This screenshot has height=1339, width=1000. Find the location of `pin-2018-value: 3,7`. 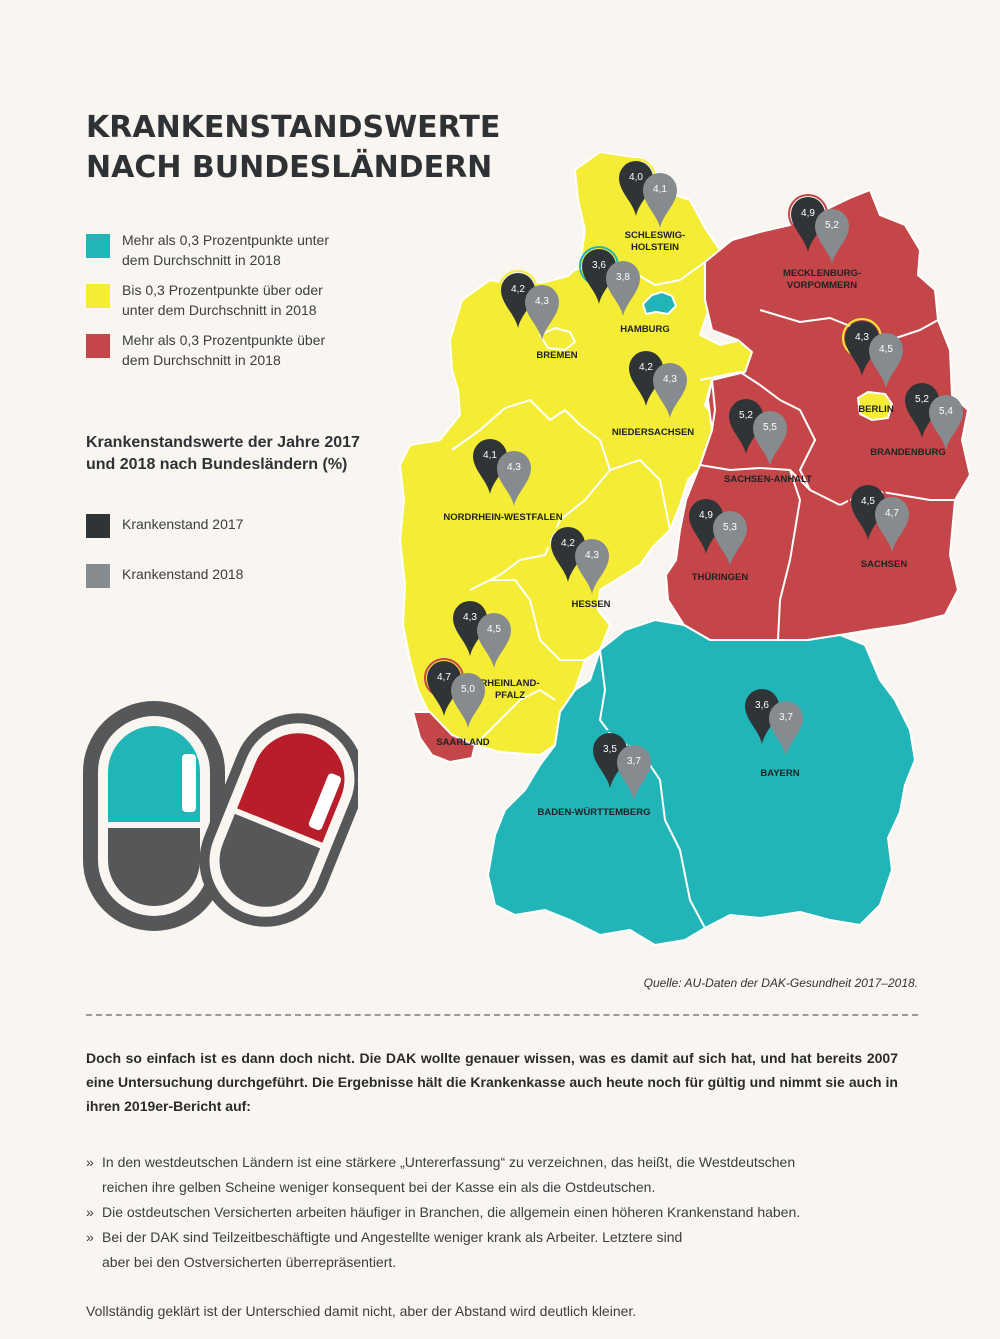

pin-2018-value: 3,7 is located at coordinates (786, 717).